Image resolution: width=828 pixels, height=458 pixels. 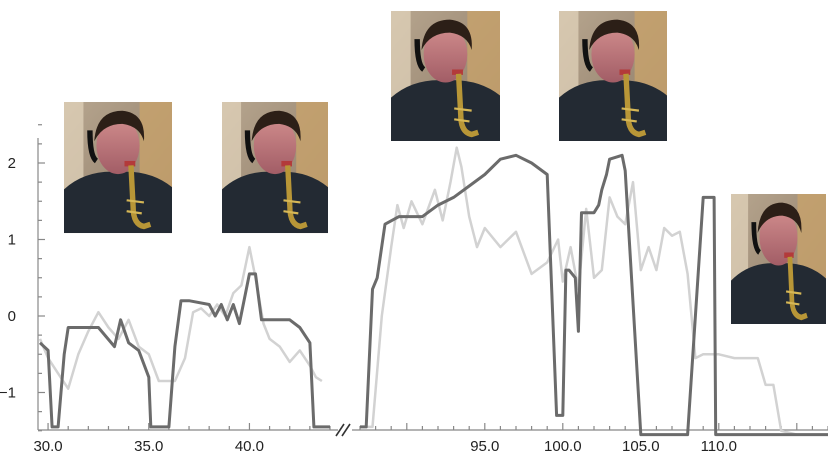 I want to click on x-tick-label: 110.0, so click(x=719, y=446).